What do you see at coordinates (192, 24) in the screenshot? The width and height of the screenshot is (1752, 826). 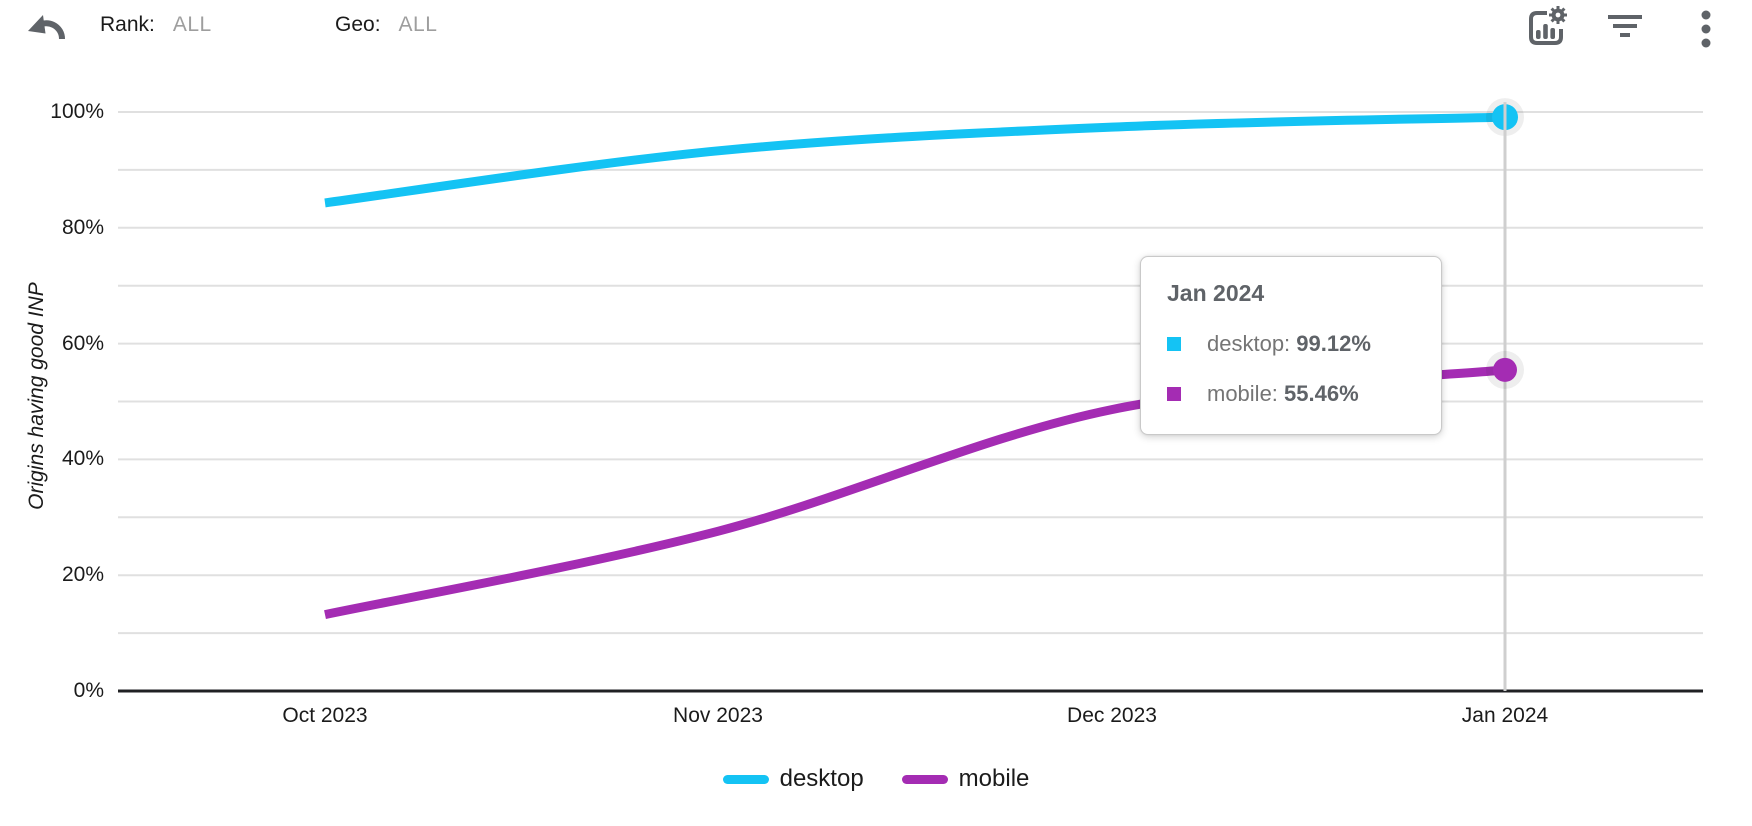 I see `rank-filter-value: ALL` at bounding box center [192, 24].